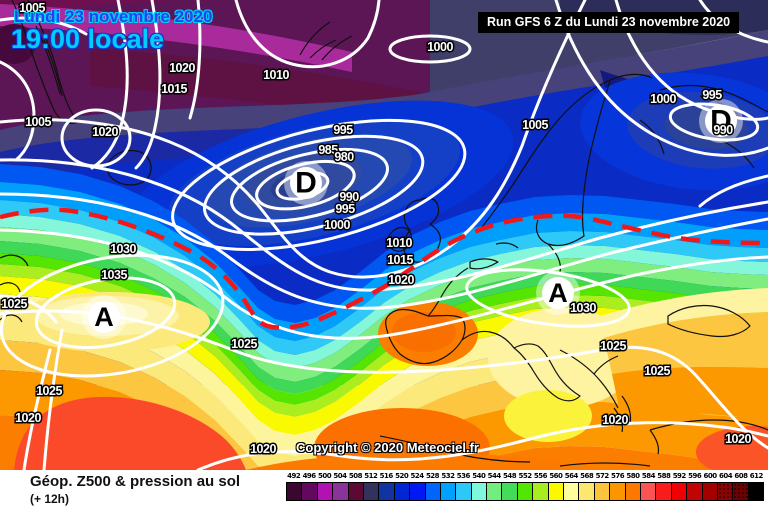  What do you see at coordinates (756, 476) in the screenshot?
I see `scale-value-label: 612` at bounding box center [756, 476].